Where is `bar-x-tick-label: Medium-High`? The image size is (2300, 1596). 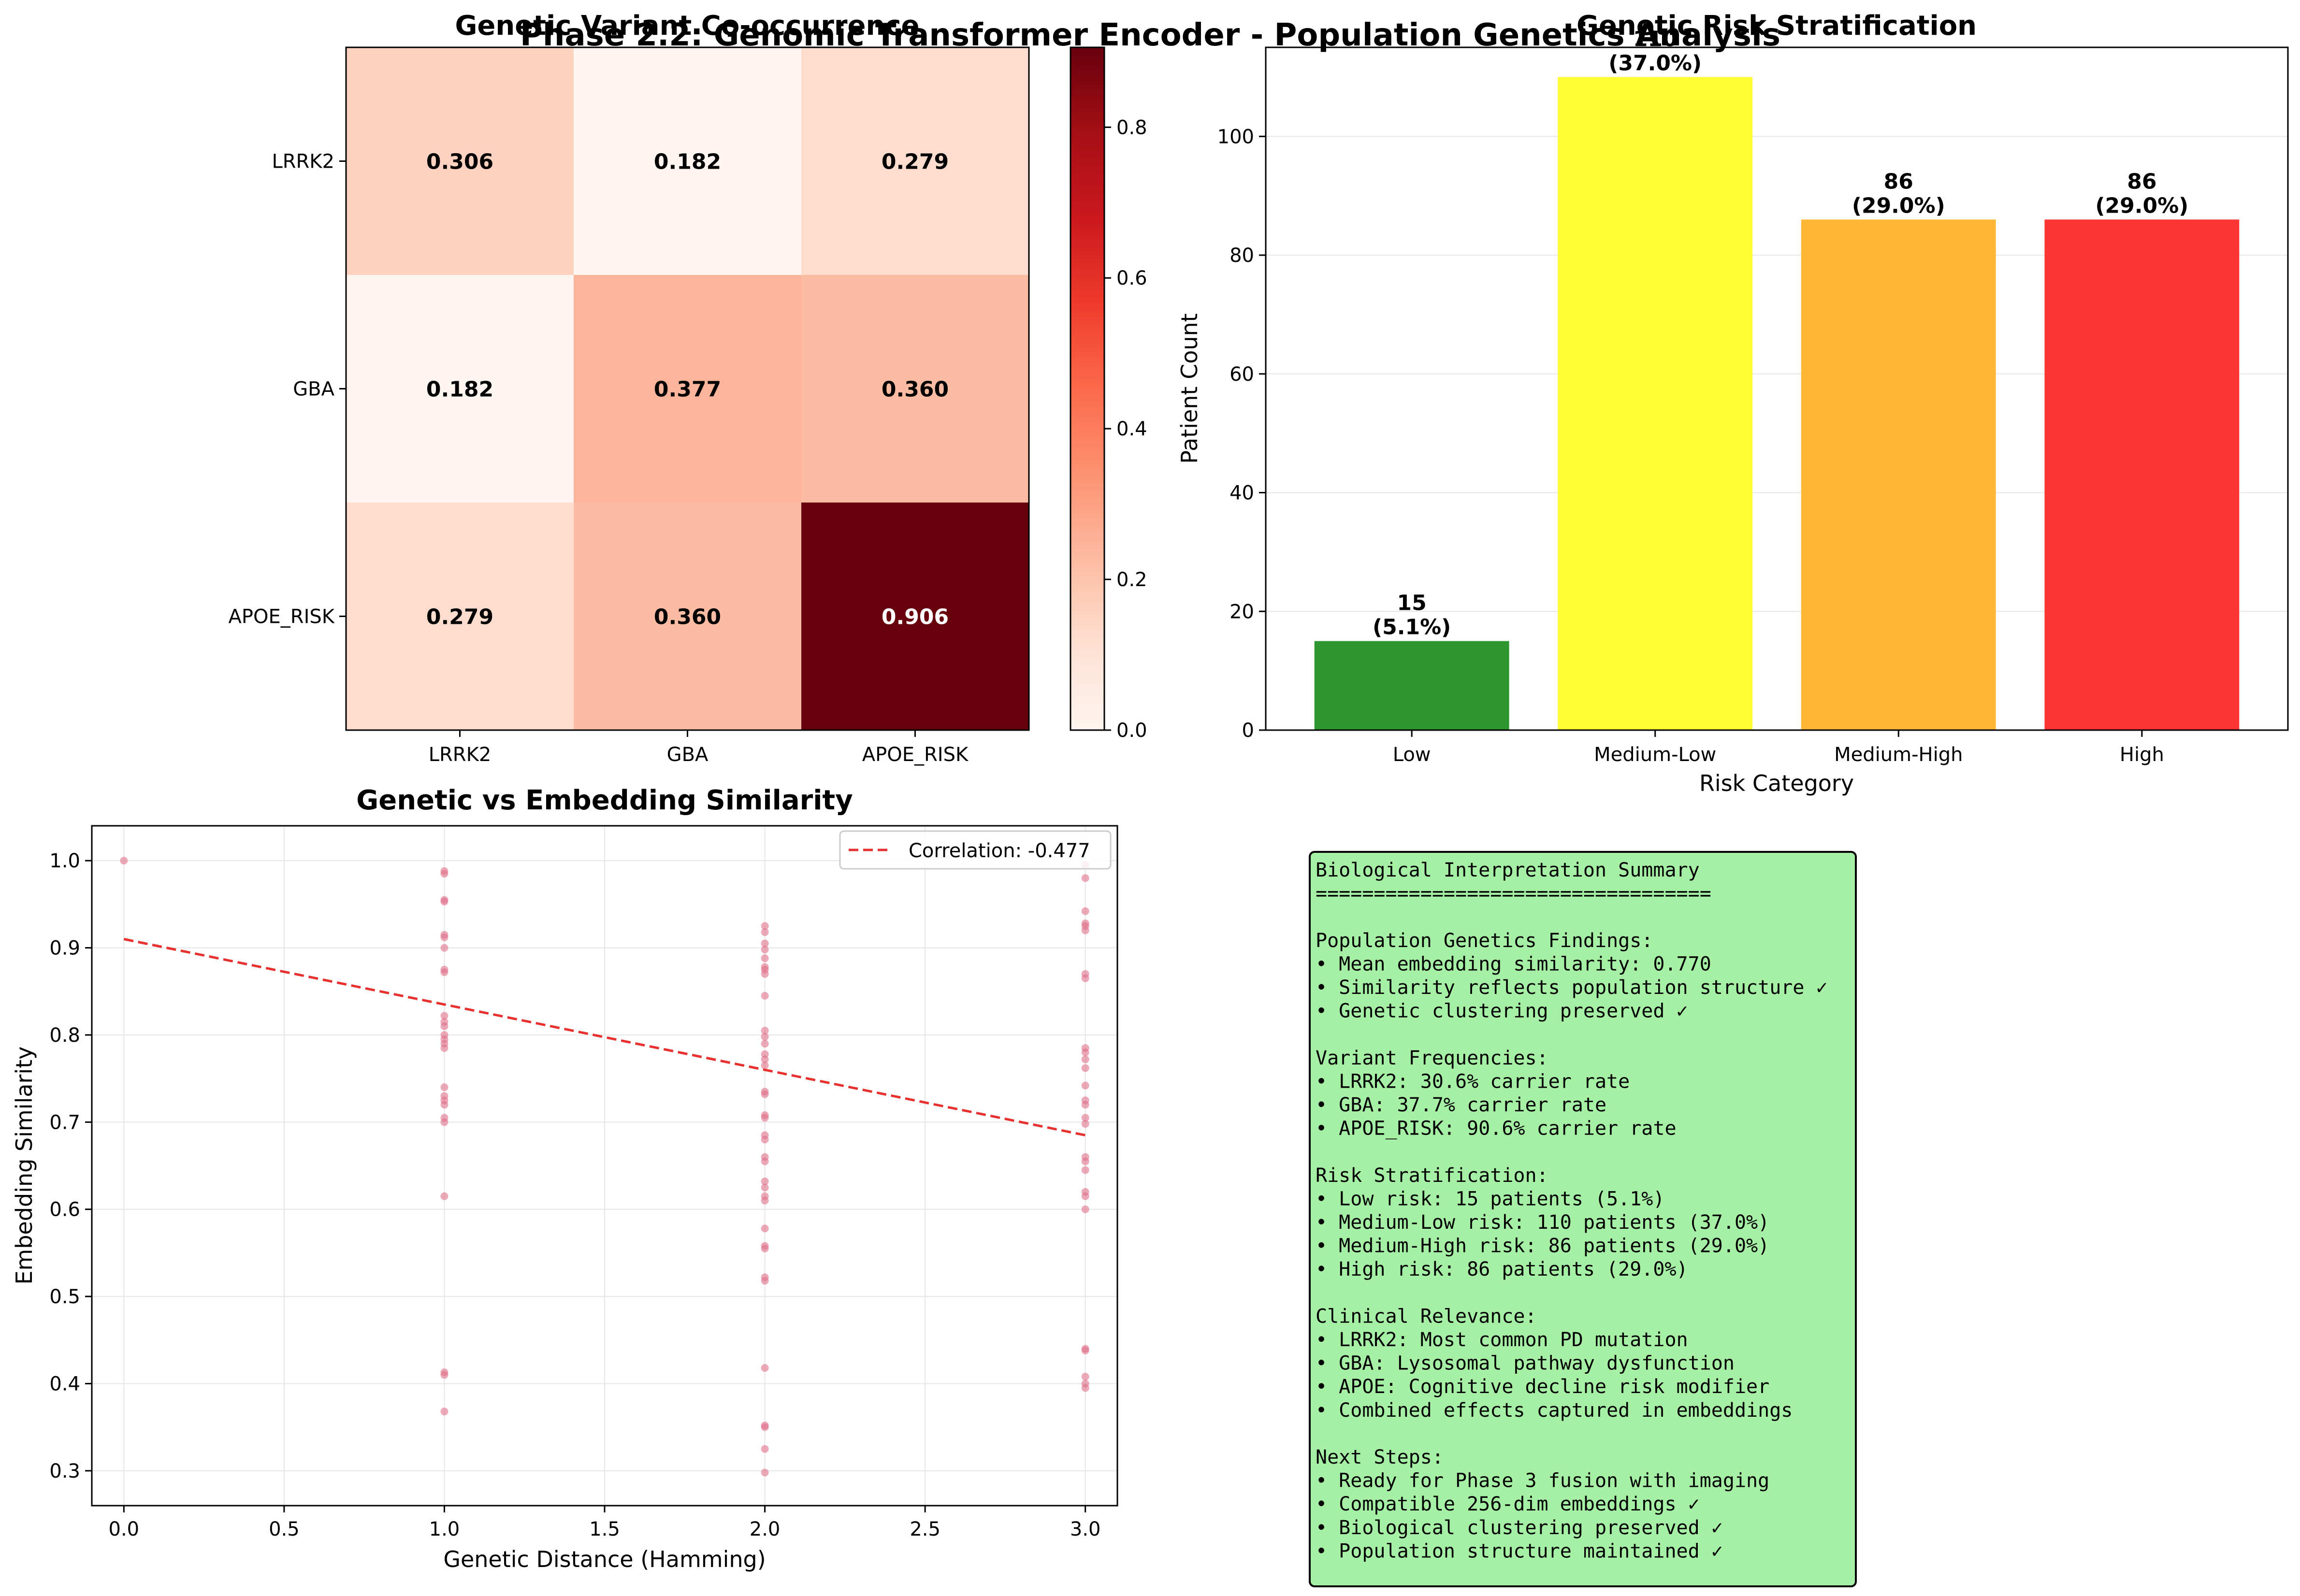 bar-x-tick-label: Medium-High is located at coordinates (1898, 755).